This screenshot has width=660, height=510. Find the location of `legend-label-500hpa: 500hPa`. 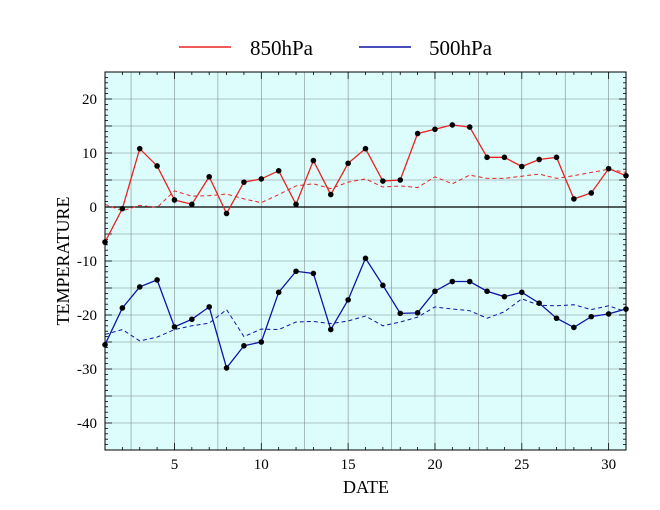

legend-label-500hpa: 500hPa is located at coordinates (461, 48).